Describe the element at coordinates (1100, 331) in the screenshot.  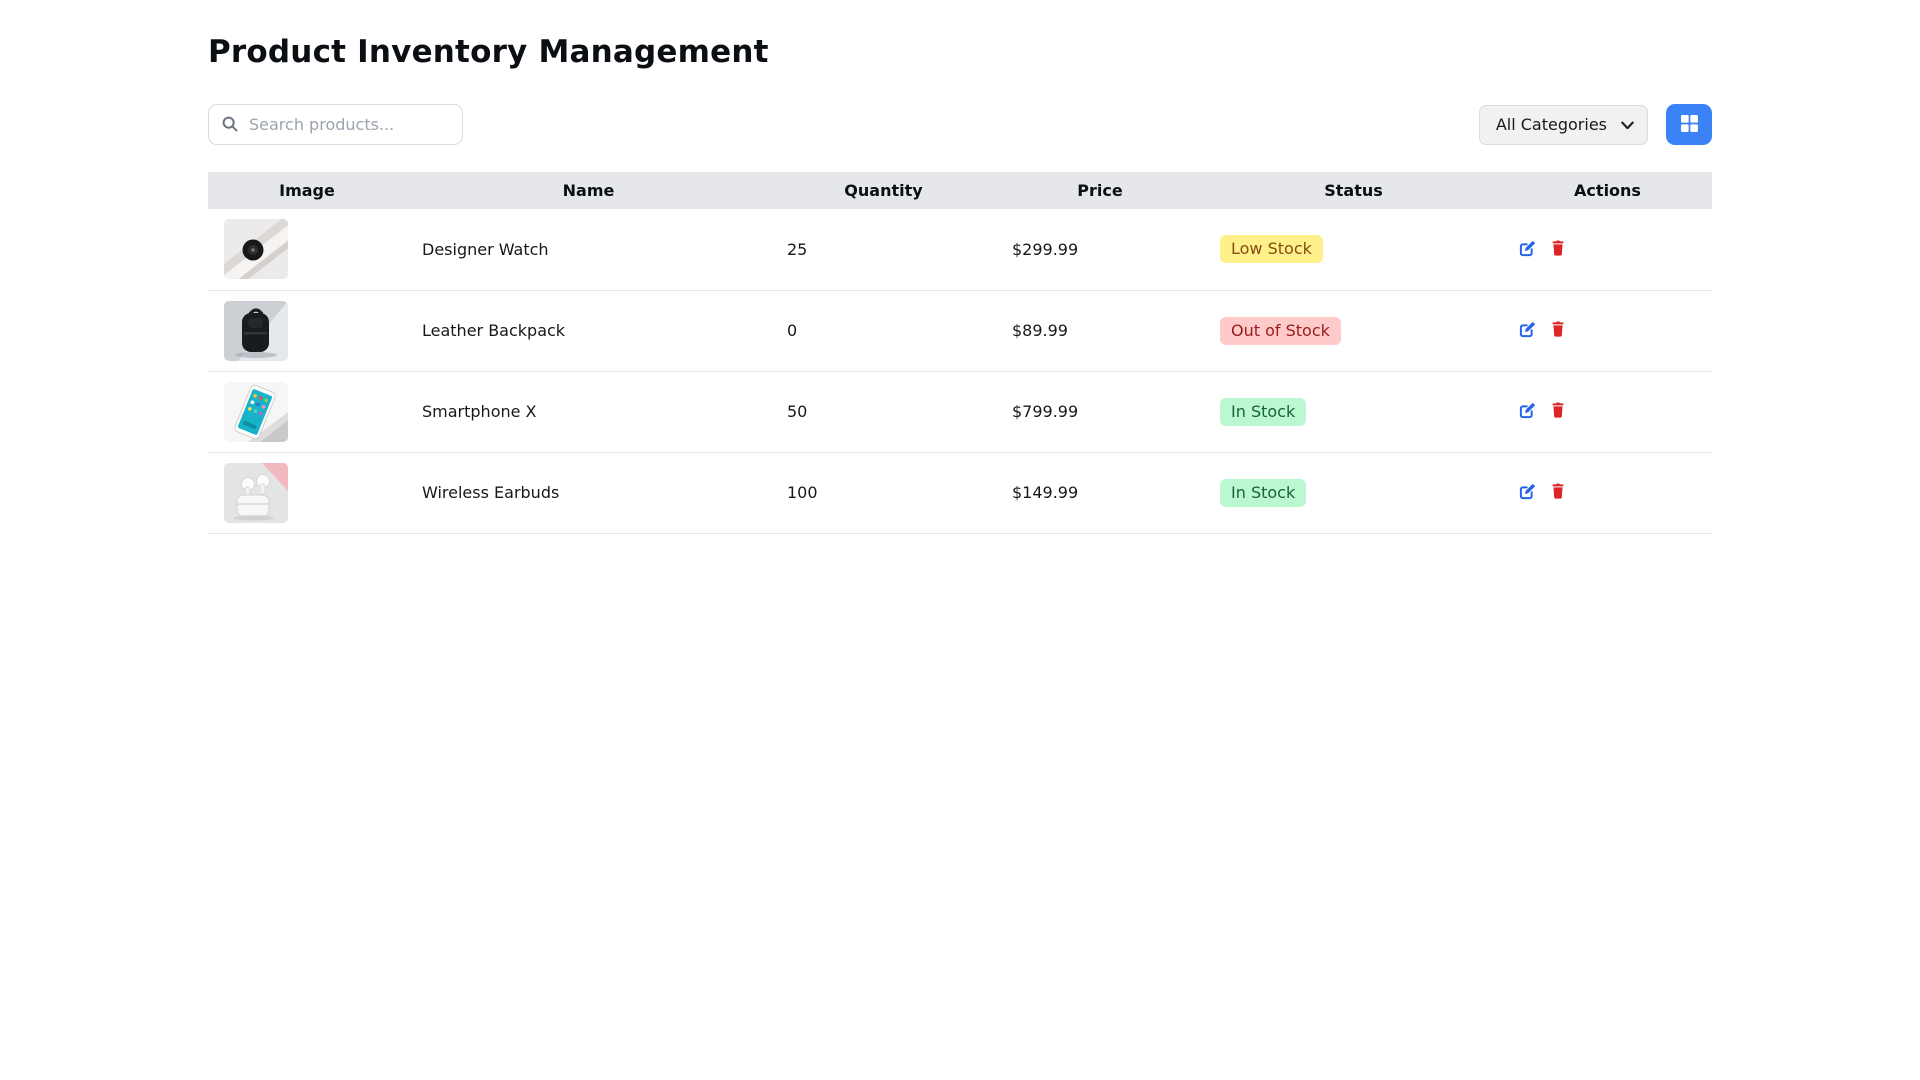
I see `product-price: $89.99` at that location.